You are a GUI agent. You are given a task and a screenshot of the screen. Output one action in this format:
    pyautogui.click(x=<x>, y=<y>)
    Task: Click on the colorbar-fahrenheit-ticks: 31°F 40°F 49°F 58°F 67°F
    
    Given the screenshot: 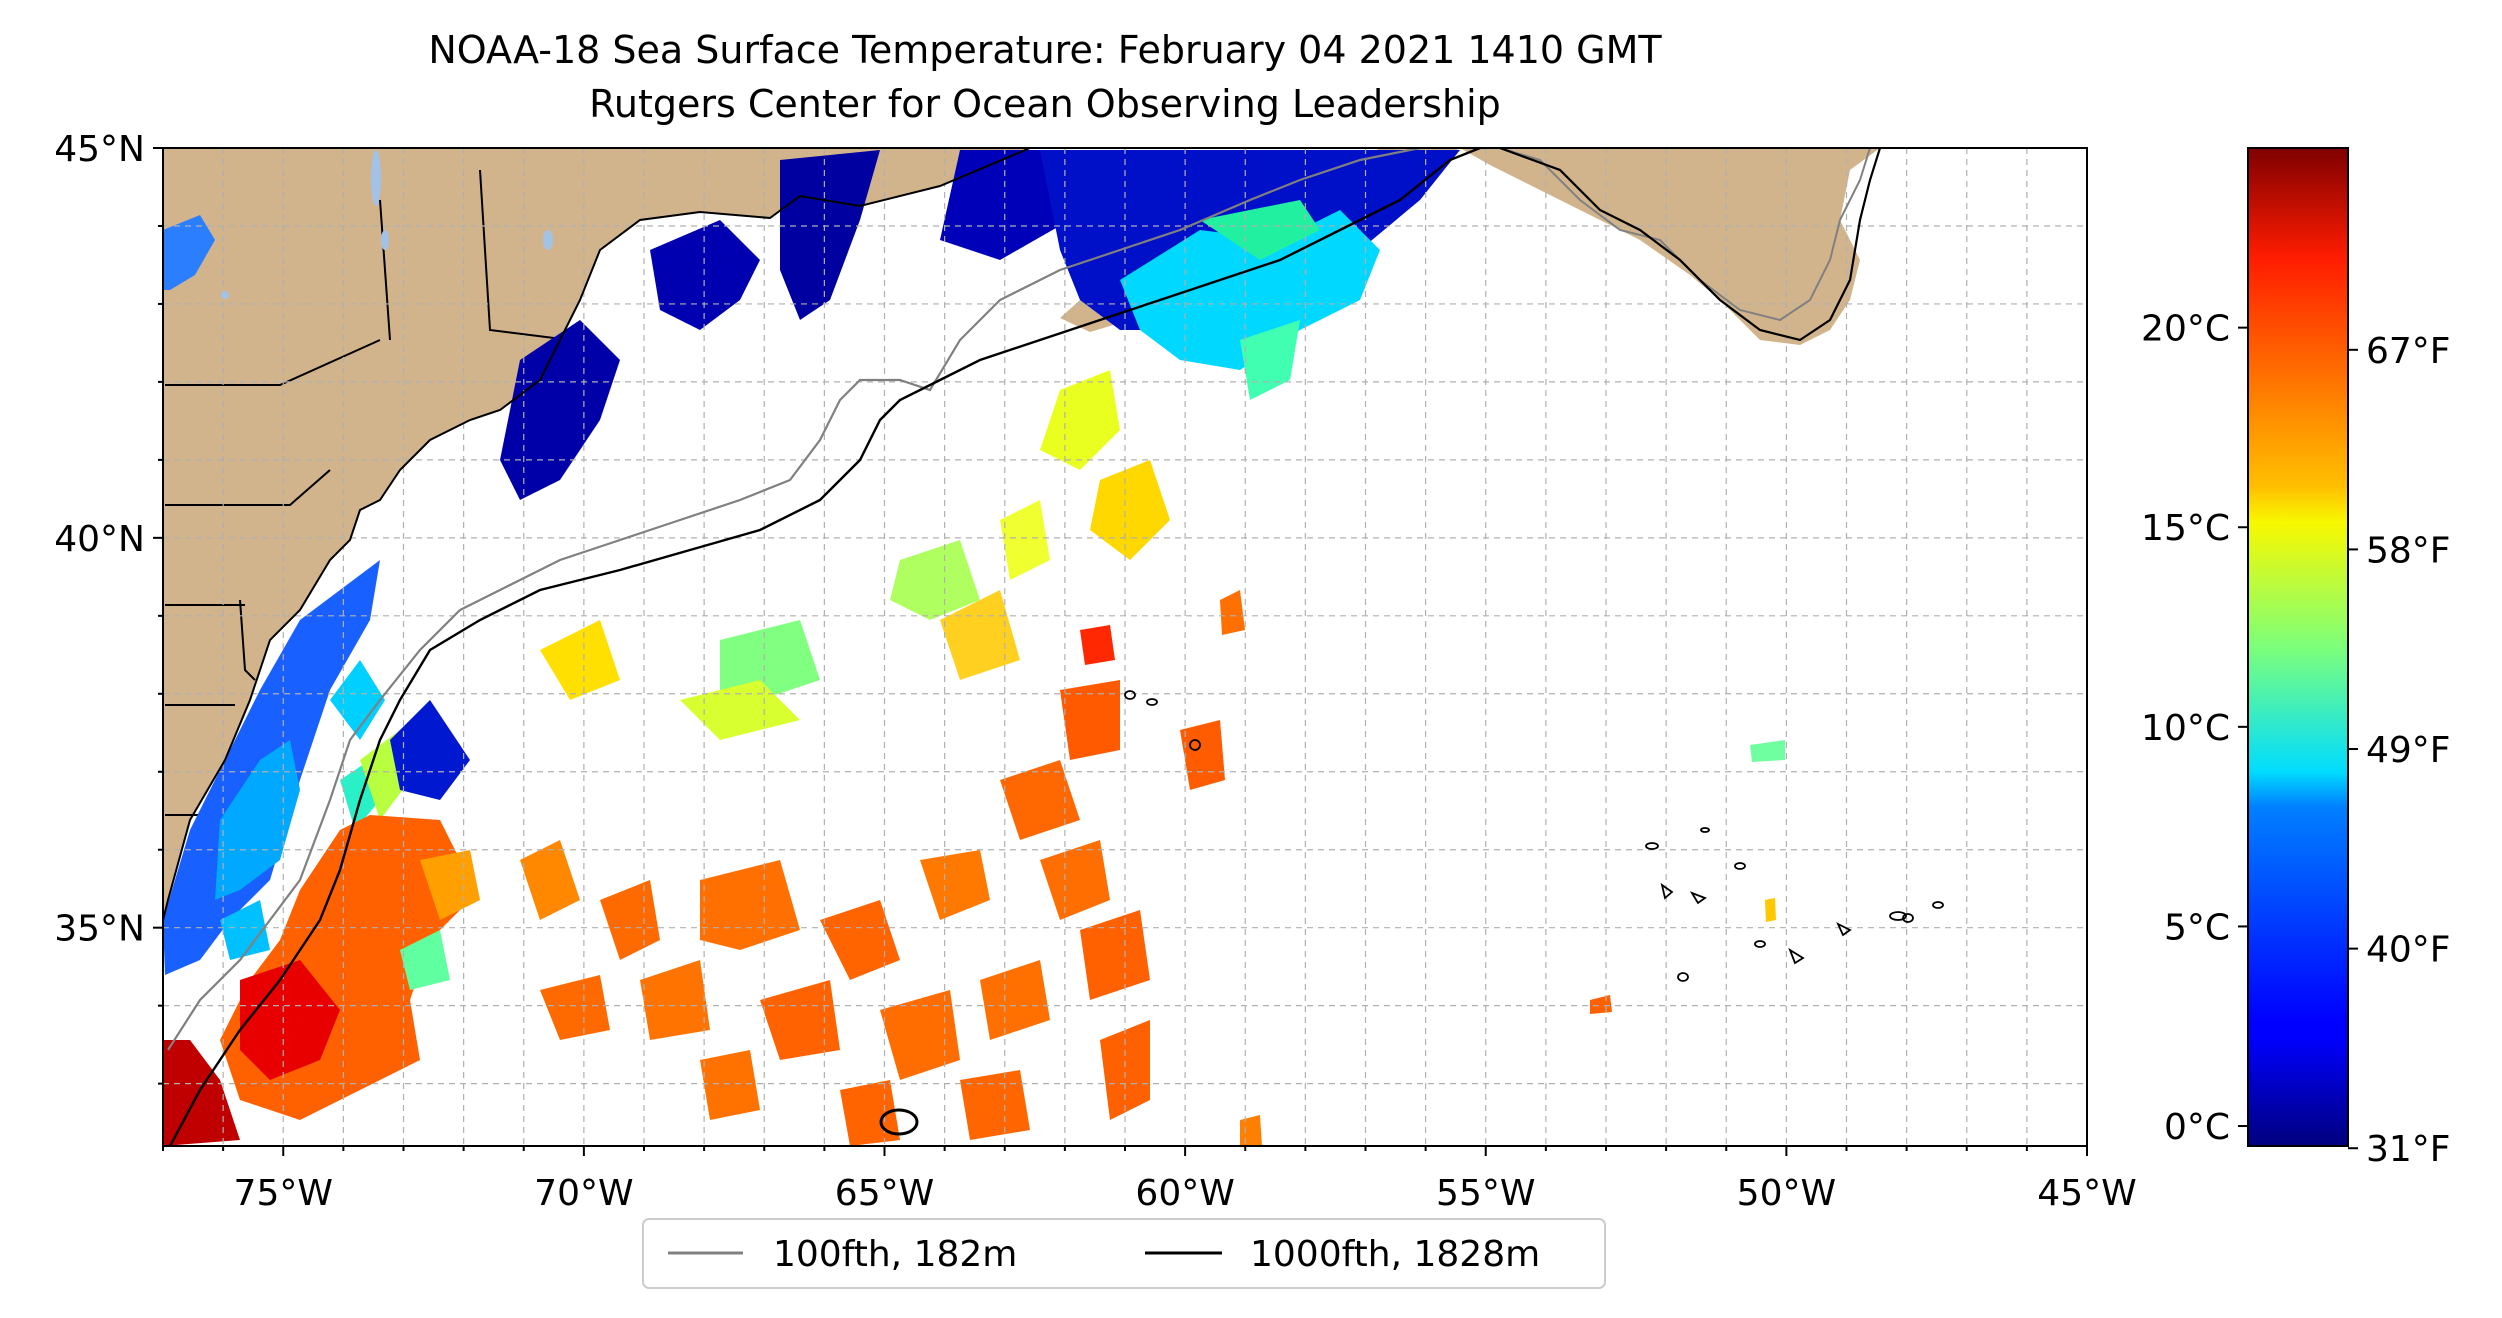 What is the action you would take?
    pyautogui.click(x=2399, y=750)
    